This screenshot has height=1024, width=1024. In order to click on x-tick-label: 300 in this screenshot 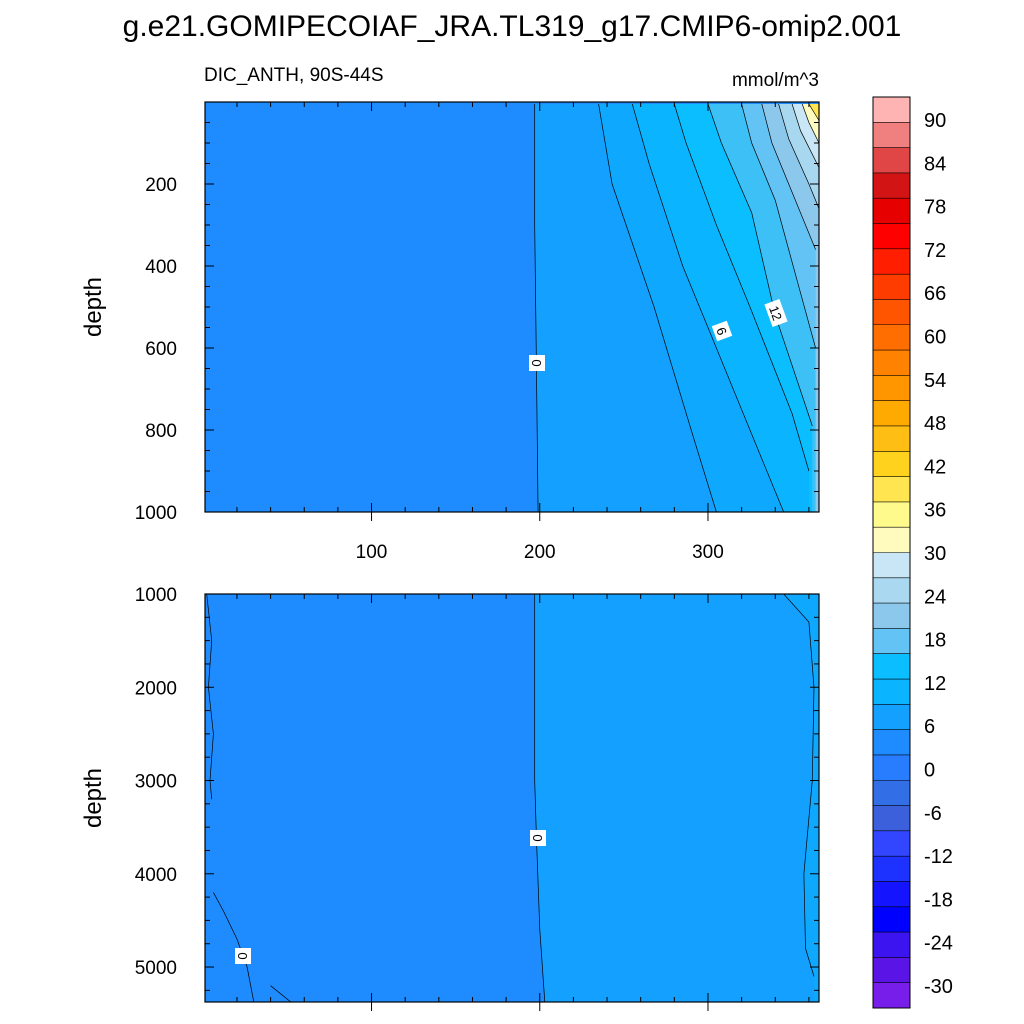, I will do `click(708, 552)`.